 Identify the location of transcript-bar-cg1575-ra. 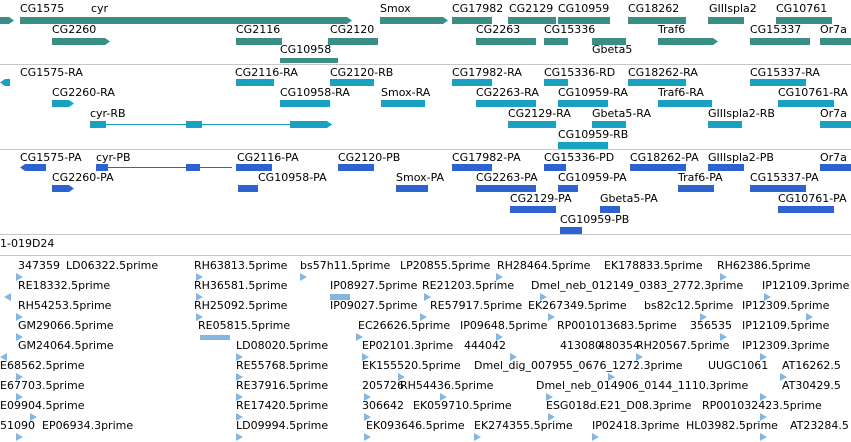
(5, 82).